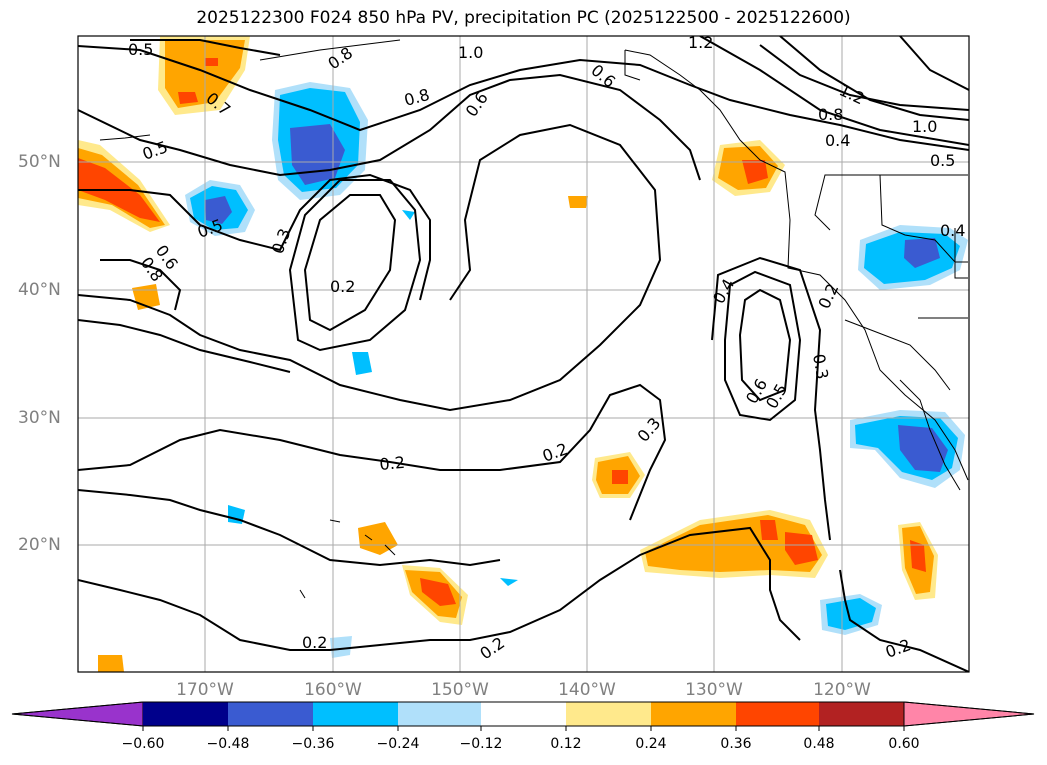  Describe the element at coordinates (904, 744) in the screenshot. I see `colorbar-tick-label: 0.60` at that location.